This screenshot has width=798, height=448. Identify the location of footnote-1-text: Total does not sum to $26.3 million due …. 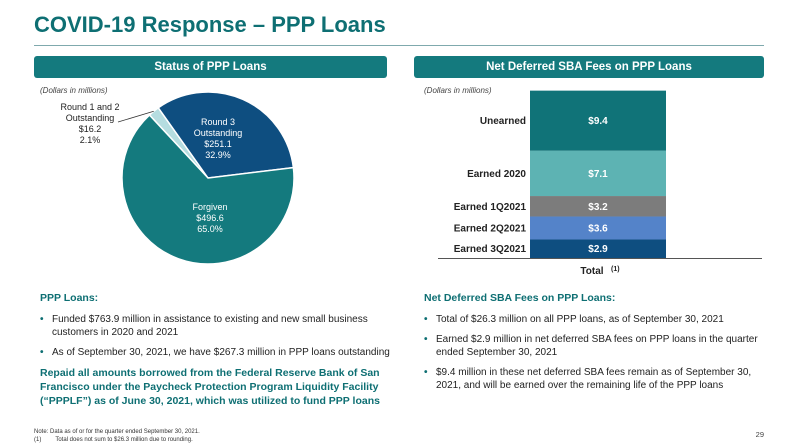
(124, 440).